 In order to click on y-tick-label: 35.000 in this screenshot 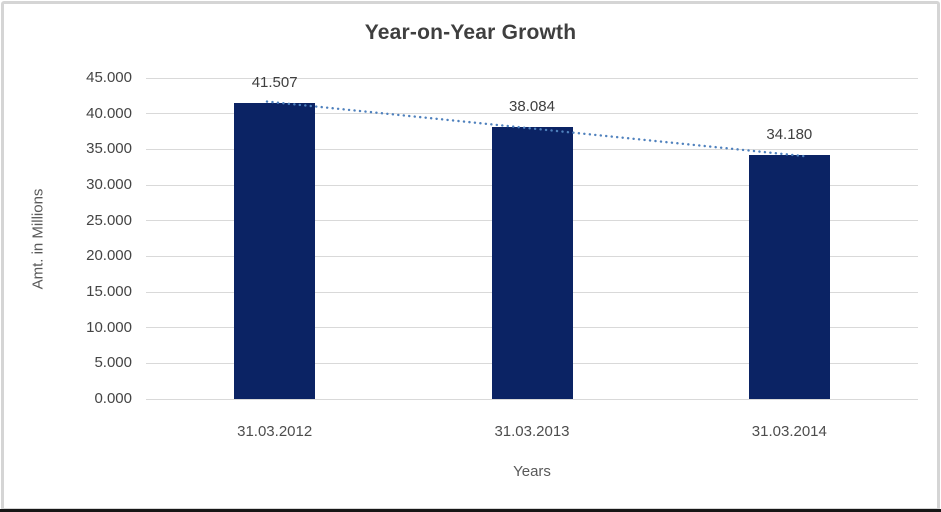, I will do `click(109, 149)`.